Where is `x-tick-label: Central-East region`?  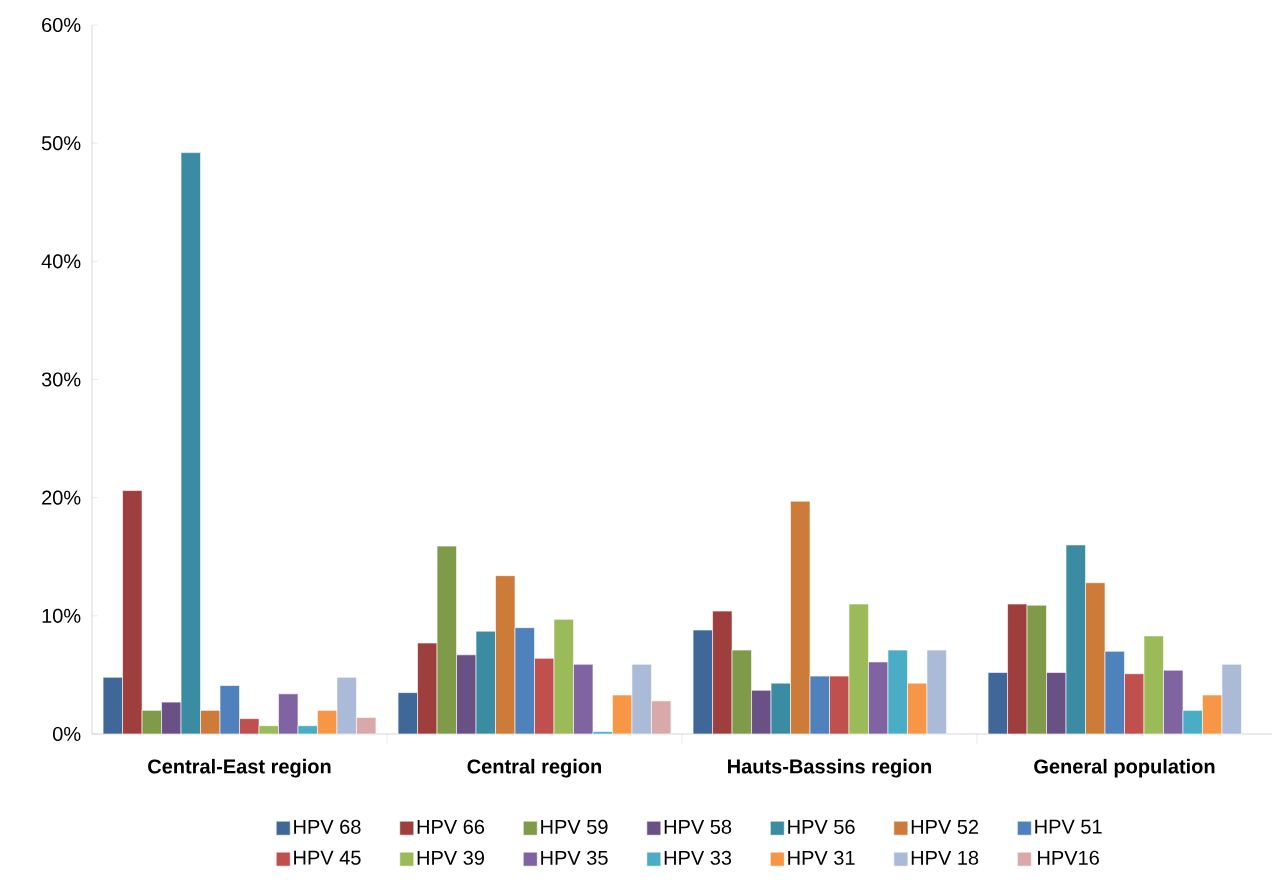
x-tick-label: Central-East region is located at coordinates (239, 768).